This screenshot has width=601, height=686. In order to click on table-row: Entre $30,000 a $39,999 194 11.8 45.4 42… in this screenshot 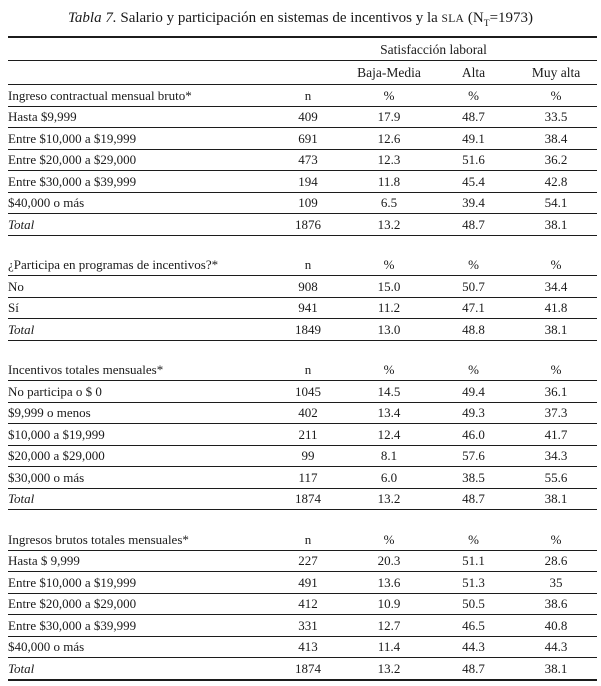, I will do `click(303, 181)`.